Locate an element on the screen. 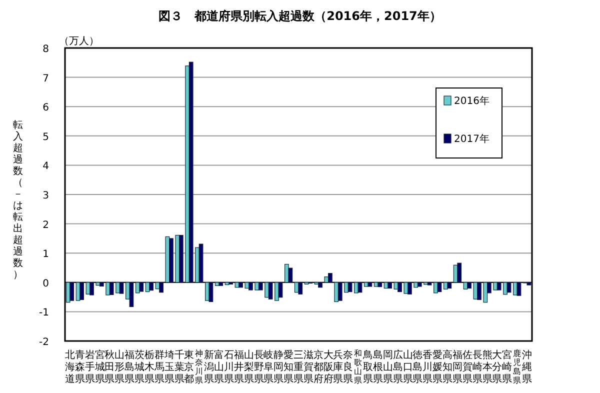 This screenshot has height=393, width=600. y-tick-label: 8 is located at coordinates (45, 49).